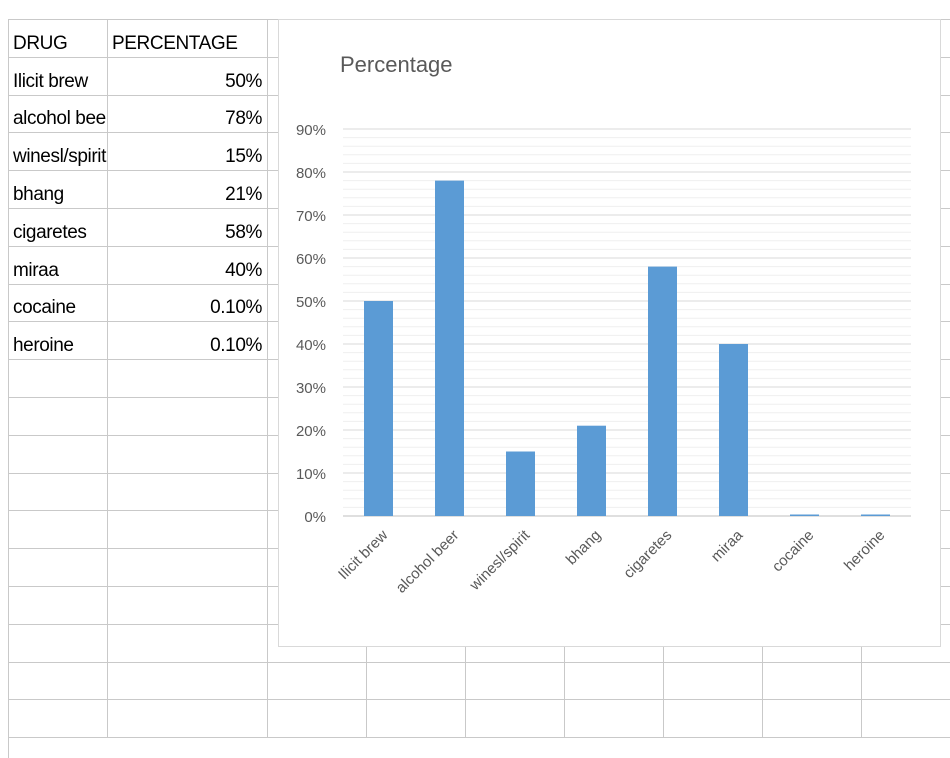 This screenshot has height=758, width=950. Describe the element at coordinates (363, 555) in the screenshot. I see `x-category-label: Ilicit brew` at that location.